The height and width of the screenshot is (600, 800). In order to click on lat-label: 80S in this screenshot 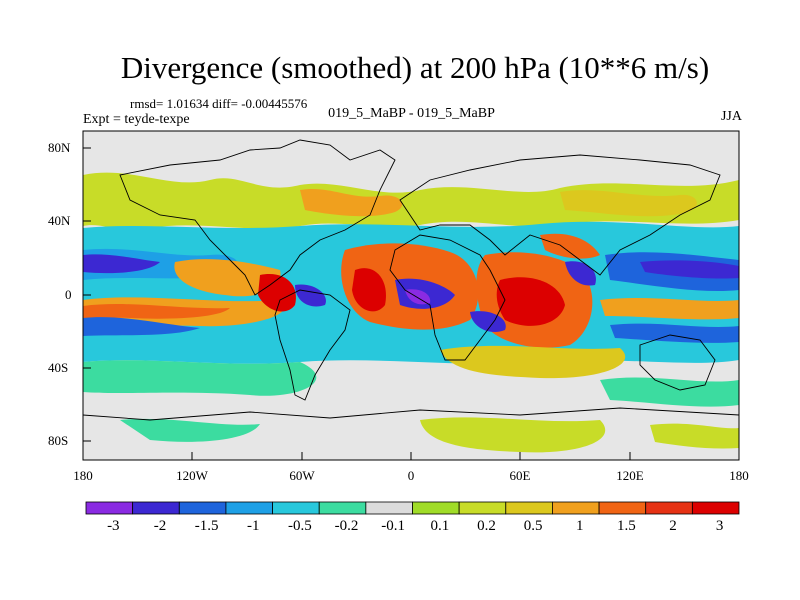, I will do `click(58, 440)`.